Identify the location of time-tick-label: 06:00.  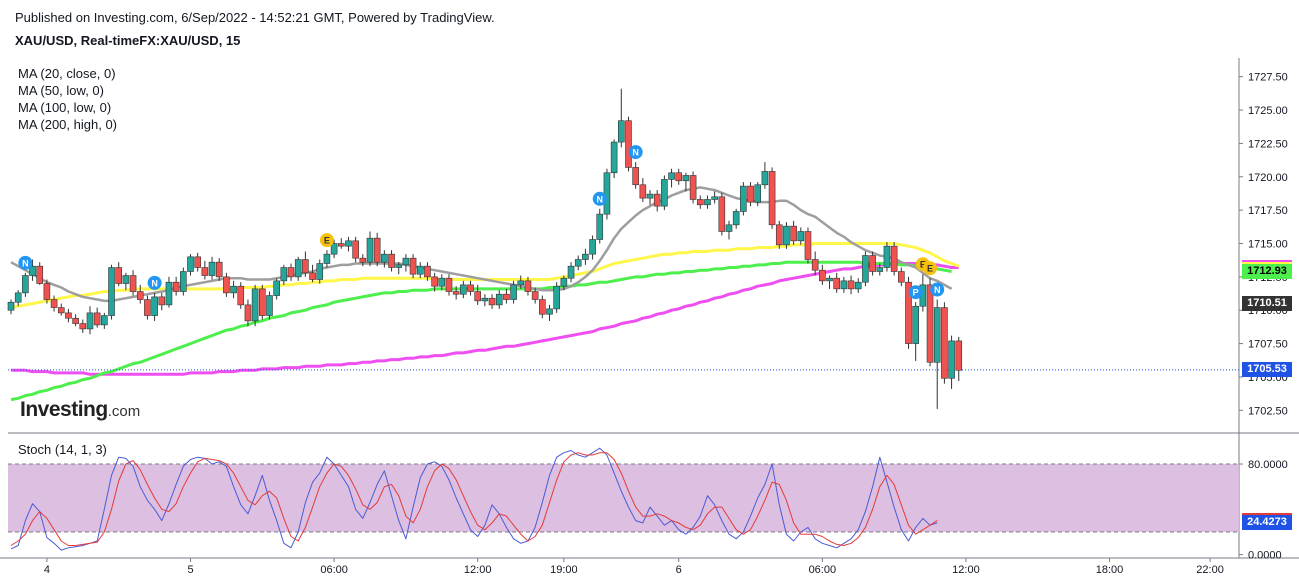
(823, 570).